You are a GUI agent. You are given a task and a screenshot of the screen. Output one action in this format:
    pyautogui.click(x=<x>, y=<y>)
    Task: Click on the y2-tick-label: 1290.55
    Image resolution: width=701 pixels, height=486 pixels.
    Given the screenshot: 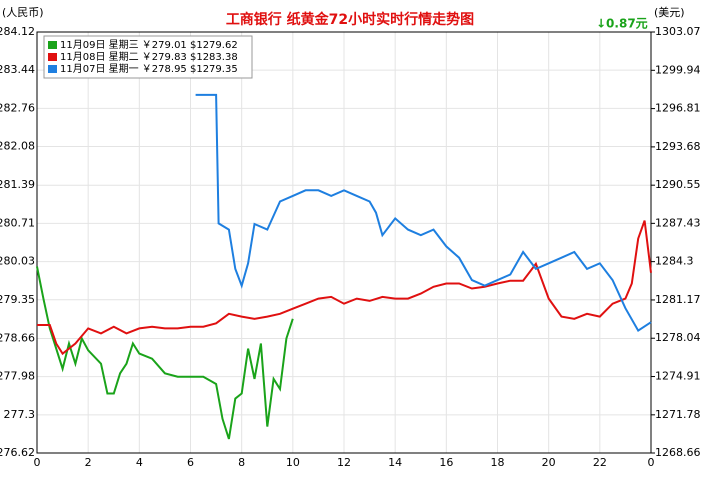 What is the action you would take?
    pyautogui.click(x=678, y=184)
    